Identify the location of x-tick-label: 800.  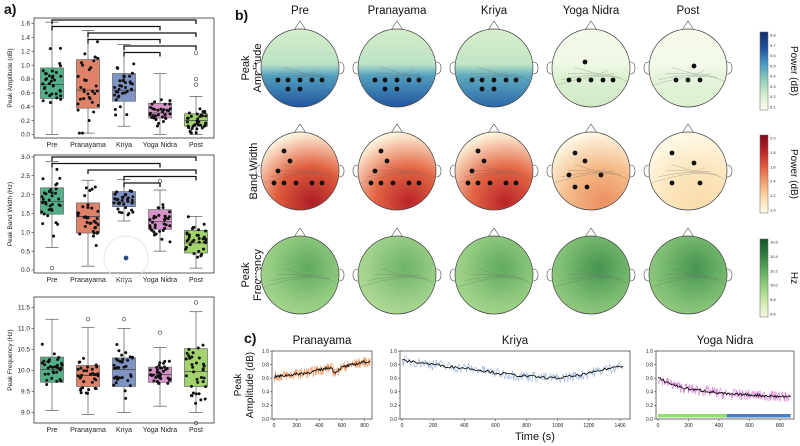
(780, 426).